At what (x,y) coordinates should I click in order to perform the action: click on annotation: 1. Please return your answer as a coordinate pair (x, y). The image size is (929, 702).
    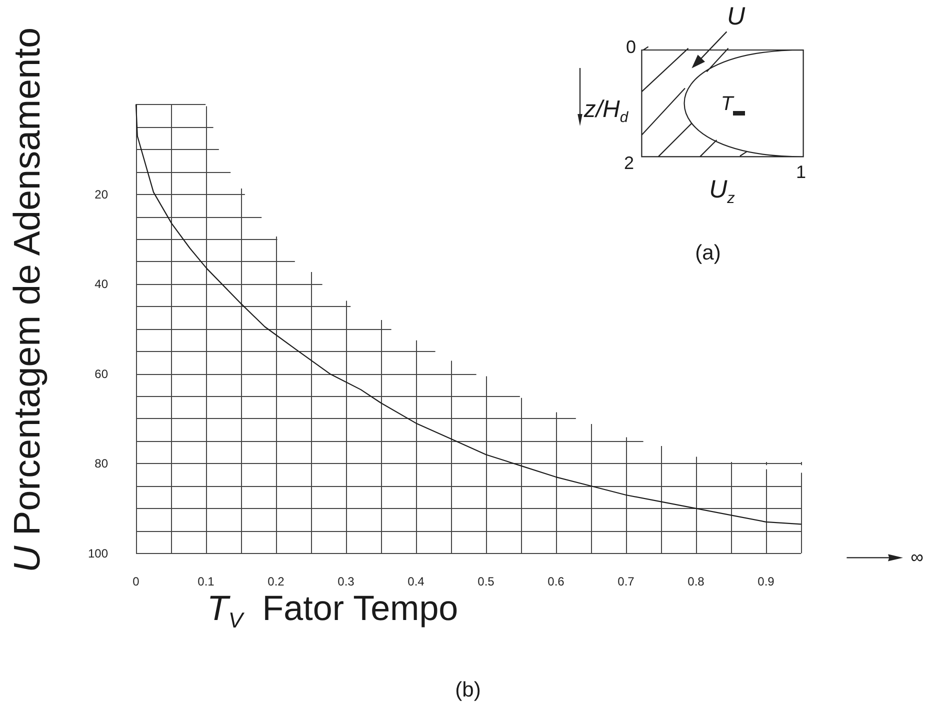
    Looking at the image, I should click on (801, 172).